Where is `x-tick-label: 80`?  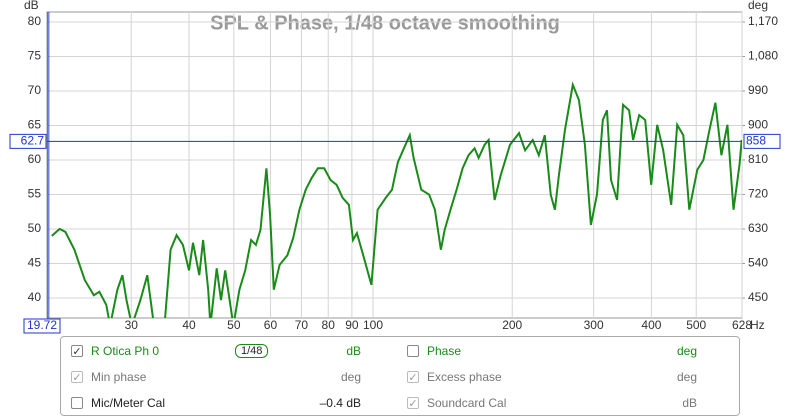 x-tick-label: 80 is located at coordinates (329, 325).